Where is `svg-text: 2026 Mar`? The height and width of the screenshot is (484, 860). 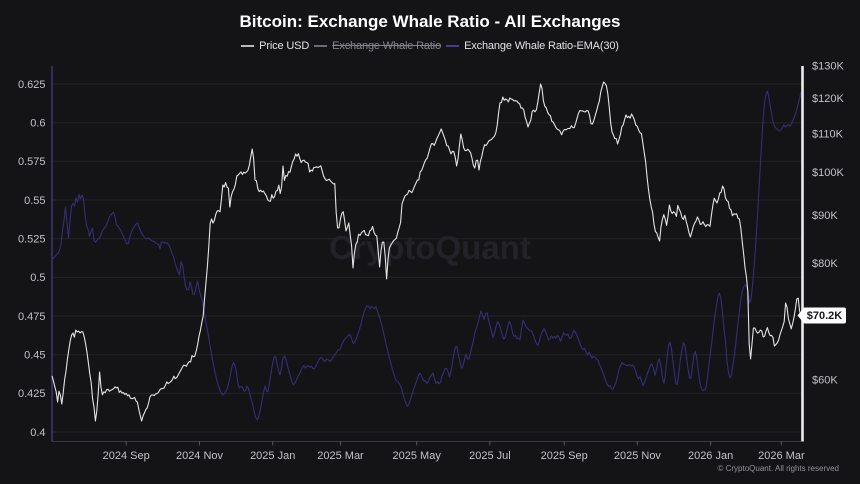
svg-text: 2026 Mar is located at coordinates (781, 456).